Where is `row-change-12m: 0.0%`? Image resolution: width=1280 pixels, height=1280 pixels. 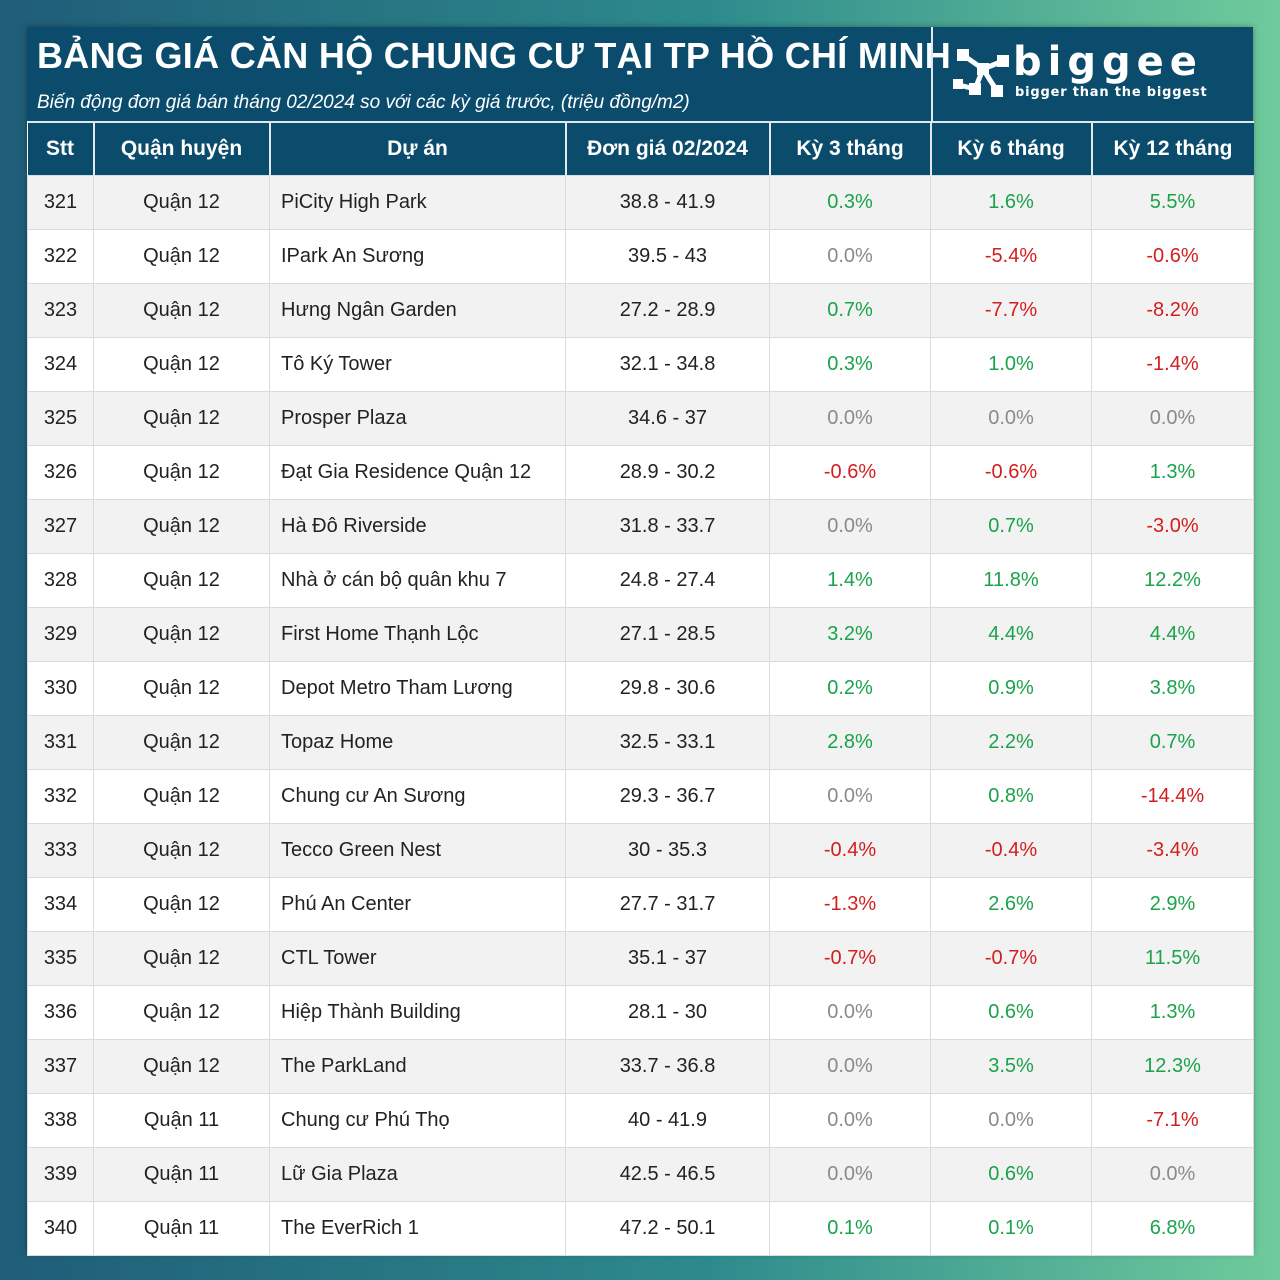 row-change-12m: 0.0% is located at coordinates (1172, 1174).